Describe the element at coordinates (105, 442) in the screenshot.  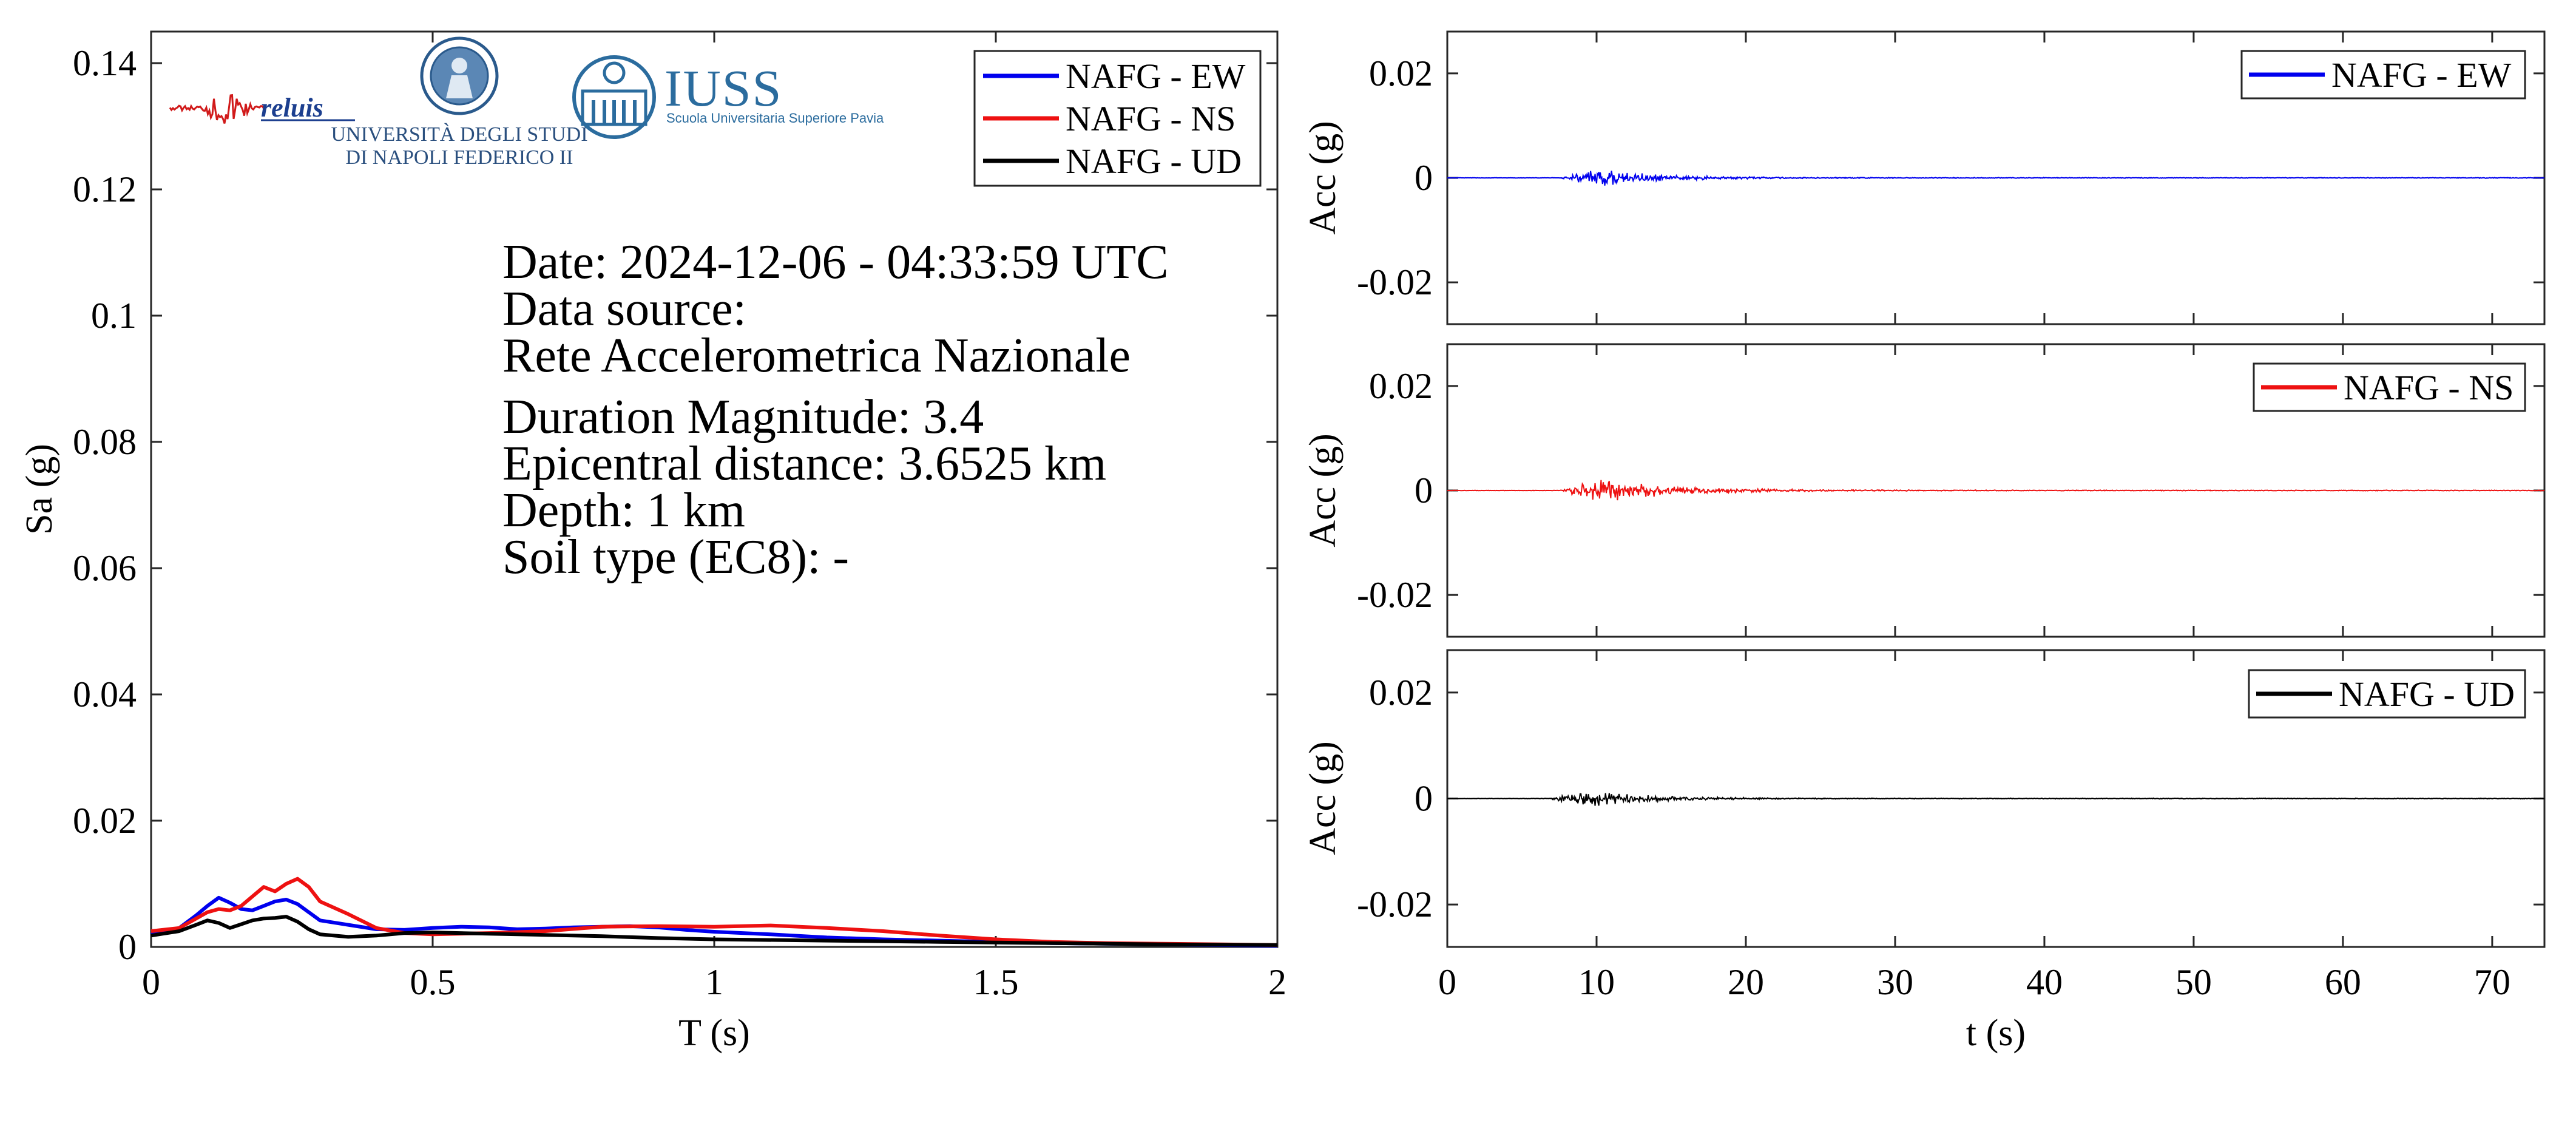
I see `spectrum-y-tick-label: 0.08` at that location.